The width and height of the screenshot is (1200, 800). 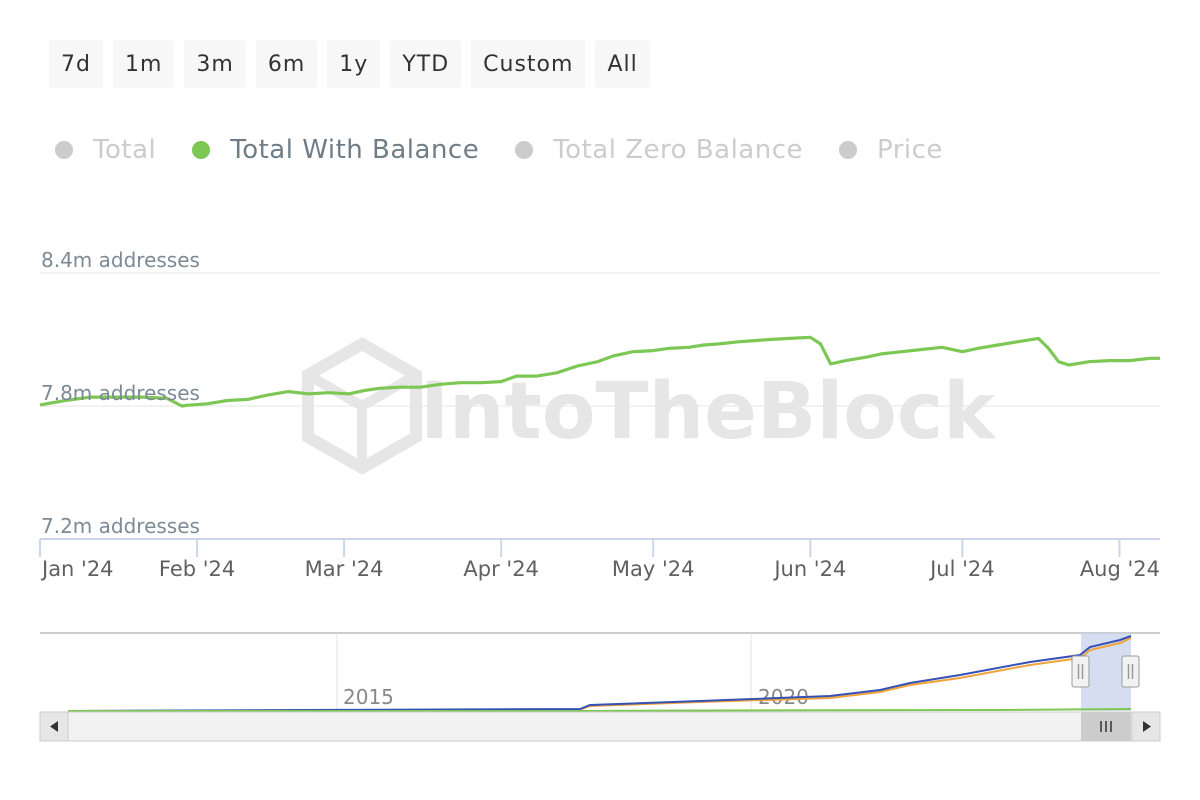 What do you see at coordinates (344, 569) in the screenshot?
I see `x-tick-label: Mar '24` at bounding box center [344, 569].